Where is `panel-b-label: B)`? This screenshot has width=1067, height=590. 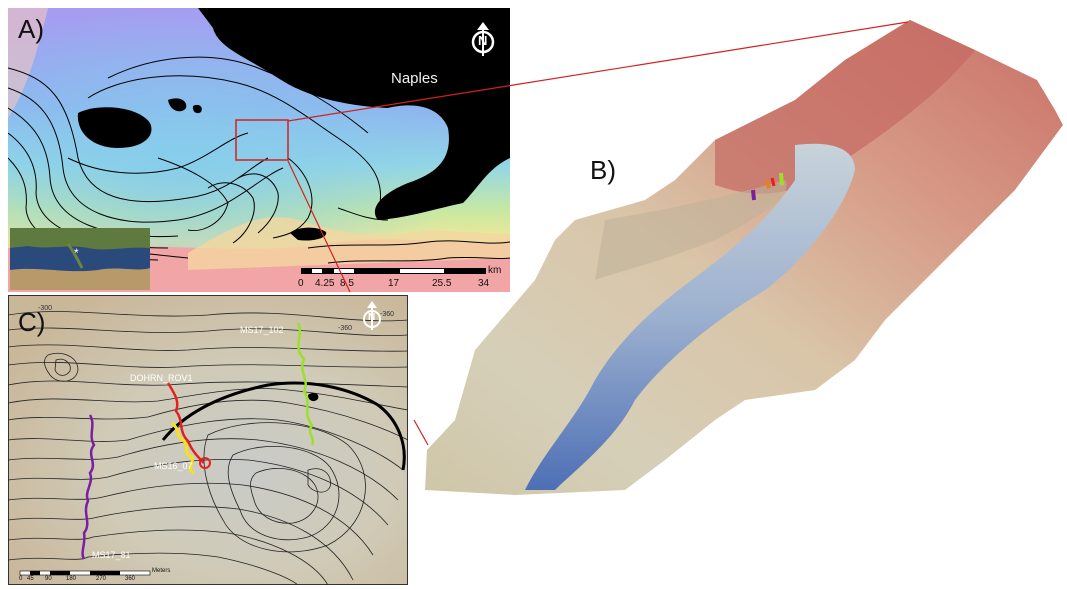
panel-b-label: B) is located at coordinates (603, 170).